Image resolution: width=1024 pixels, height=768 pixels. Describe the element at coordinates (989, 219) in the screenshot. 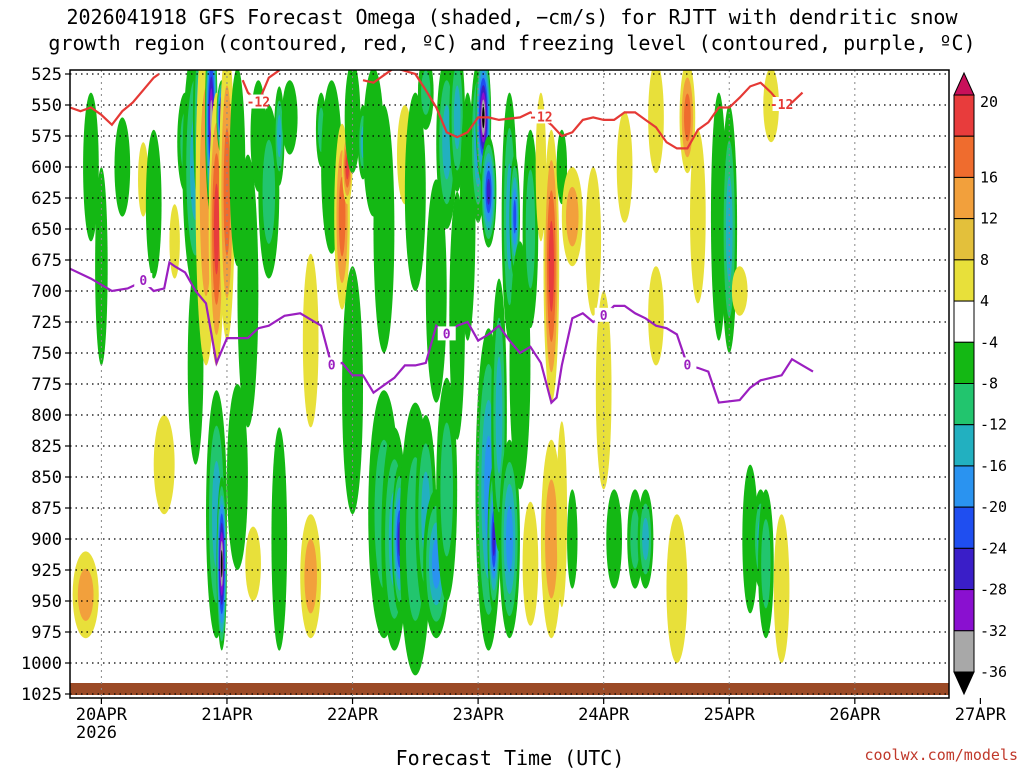

I see `colorbar-label-2: 12` at that location.